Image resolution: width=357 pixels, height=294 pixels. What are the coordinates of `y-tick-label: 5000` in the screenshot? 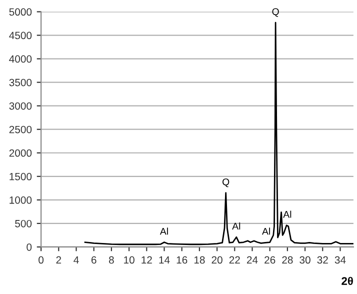 It's located at (20, 12).